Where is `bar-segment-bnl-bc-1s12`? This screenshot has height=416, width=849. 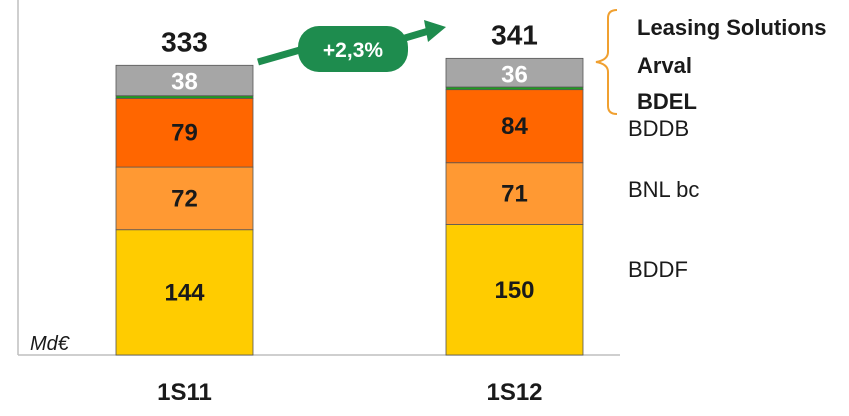 bar-segment-bnl-bc-1s12 is located at coordinates (514, 193).